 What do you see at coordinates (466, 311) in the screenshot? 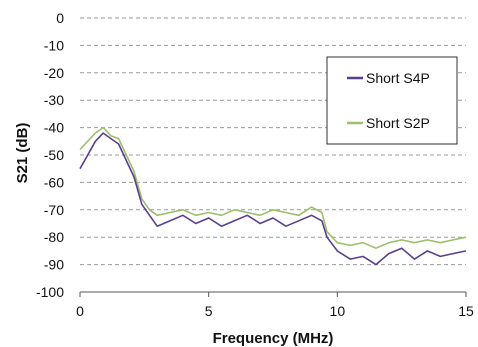
I see `x-tick-label: 15` at bounding box center [466, 311].